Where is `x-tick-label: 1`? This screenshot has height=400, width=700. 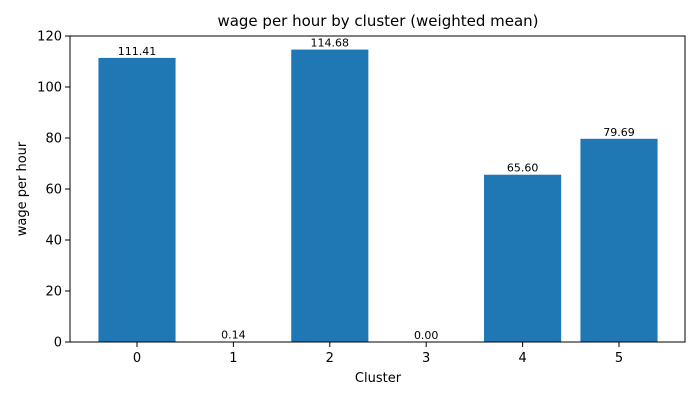 x-tick-label: 1 is located at coordinates (233, 358).